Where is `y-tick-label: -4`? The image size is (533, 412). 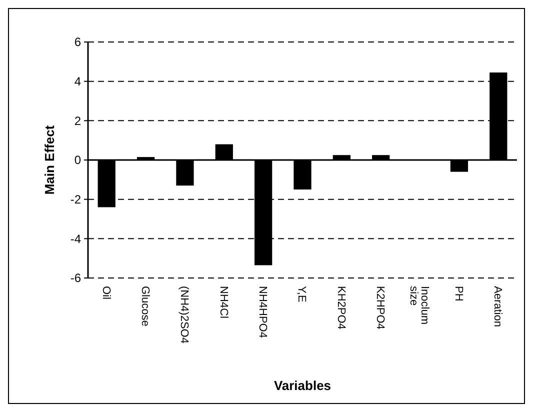
y-tick-label: -4 is located at coordinates (76, 239).